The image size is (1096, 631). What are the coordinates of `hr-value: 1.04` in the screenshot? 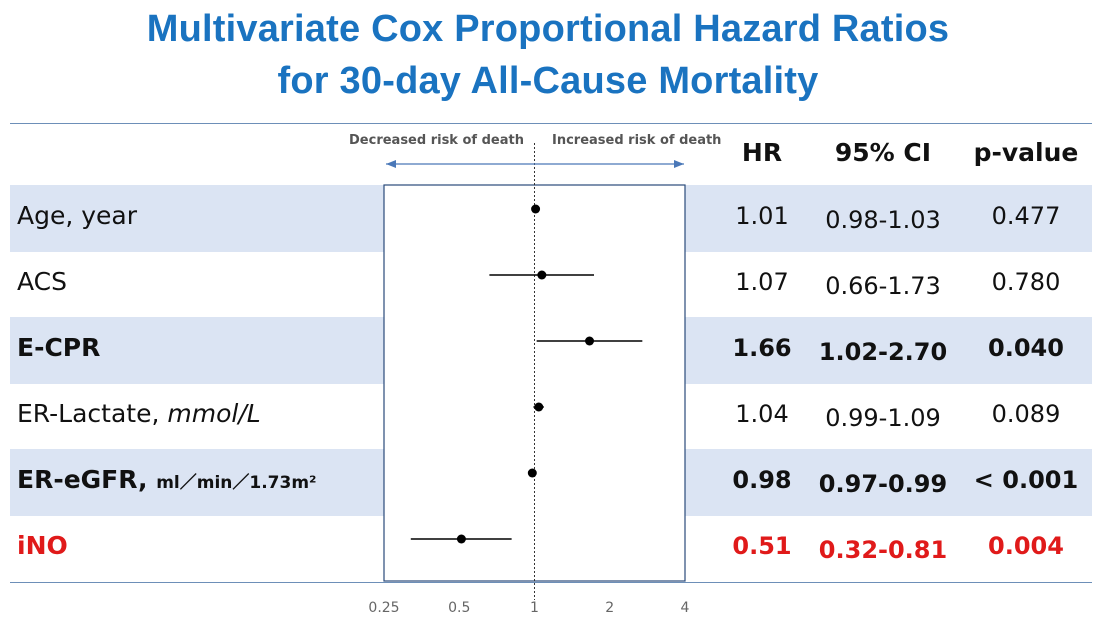 It's located at (762, 414).